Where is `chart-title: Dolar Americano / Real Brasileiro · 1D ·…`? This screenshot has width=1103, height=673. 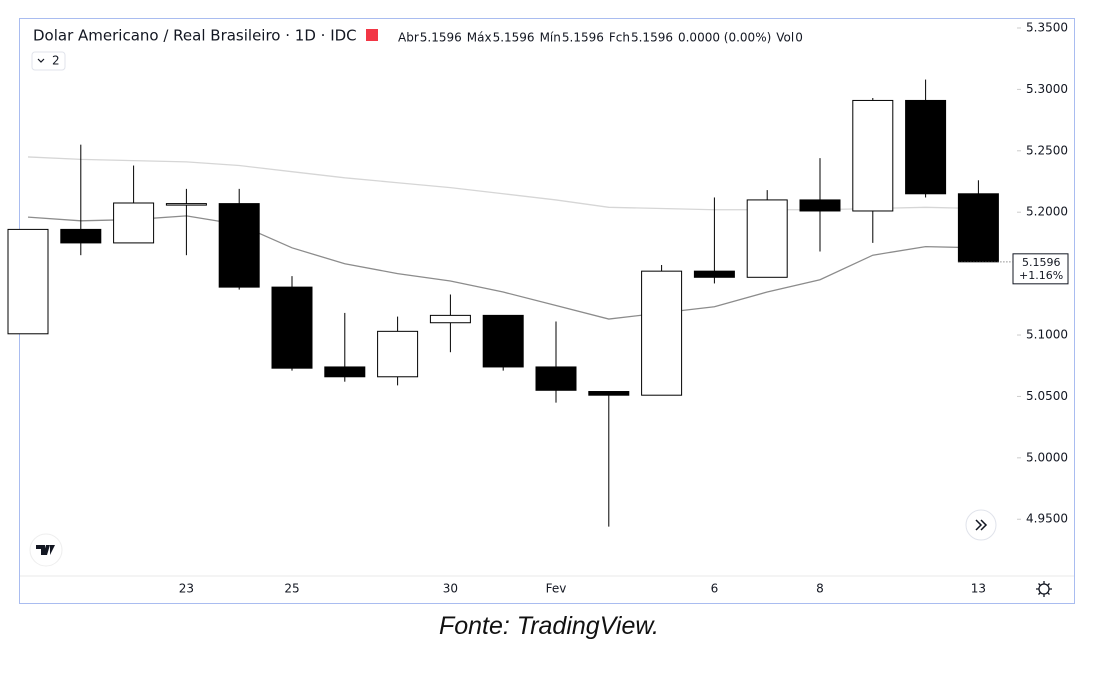
chart-title: Dolar Americano / Real Brasileiro · 1D ·… is located at coordinates (195, 36).